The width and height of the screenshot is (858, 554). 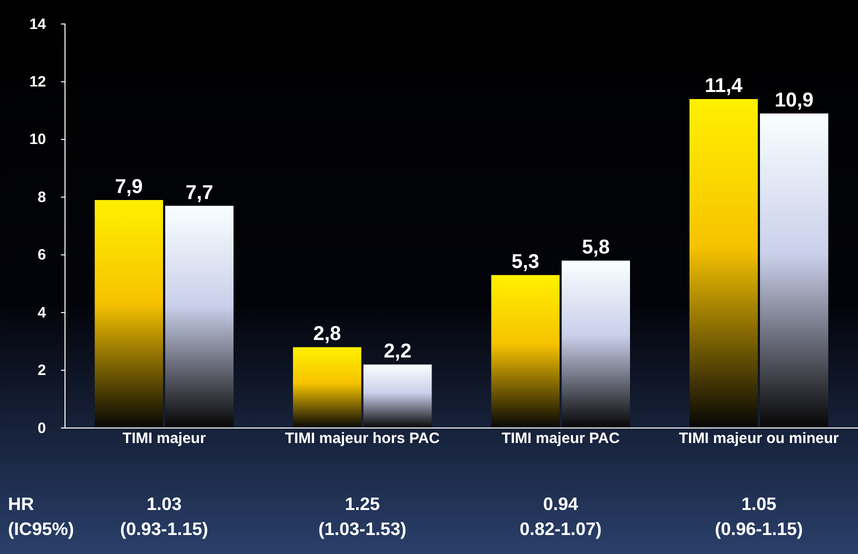 I want to click on text: (IC95%), so click(x=41, y=529).